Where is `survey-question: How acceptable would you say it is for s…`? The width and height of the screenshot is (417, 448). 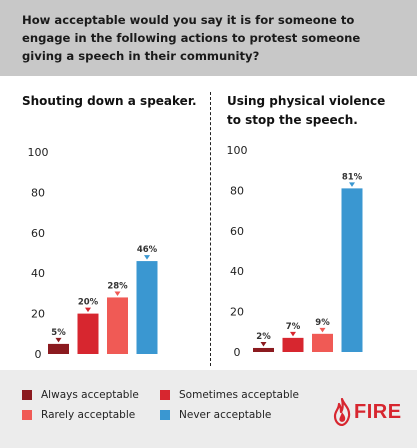
survey-question: How acceptable would you say it is for s… is located at coordinates (191, 38).